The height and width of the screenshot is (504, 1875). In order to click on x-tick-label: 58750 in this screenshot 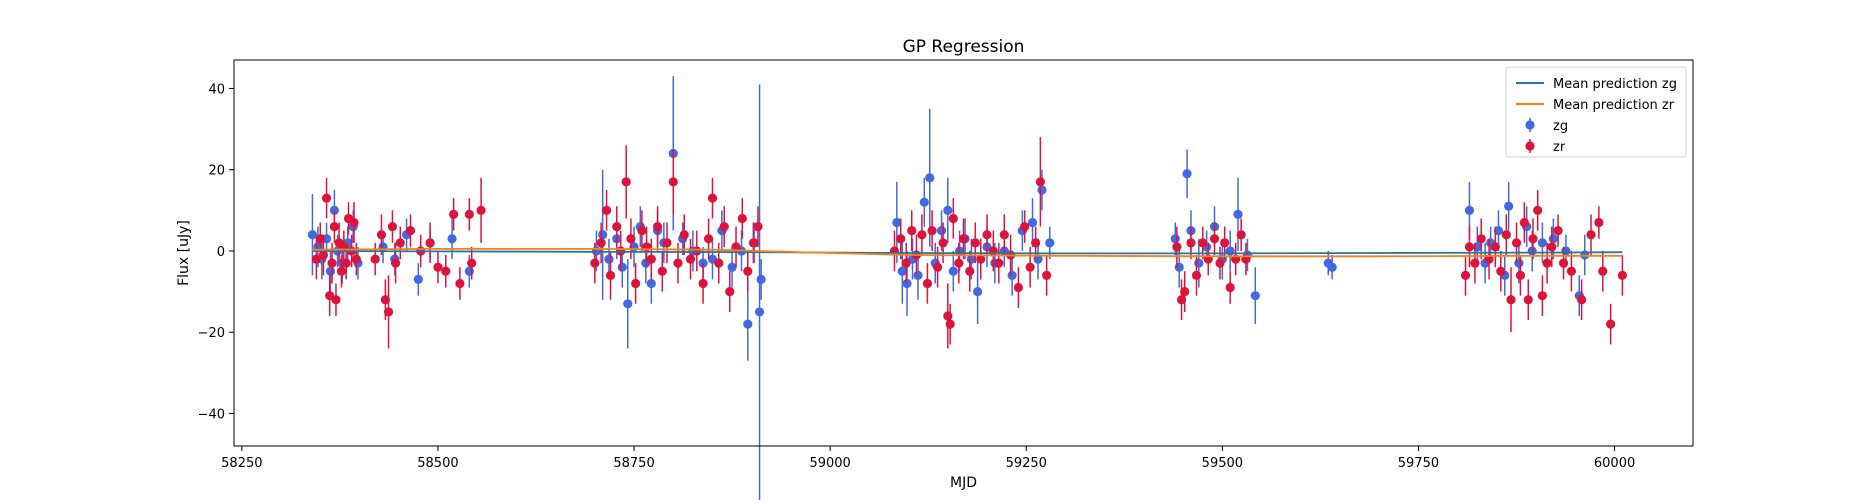, I will do `click(633, 463)`.